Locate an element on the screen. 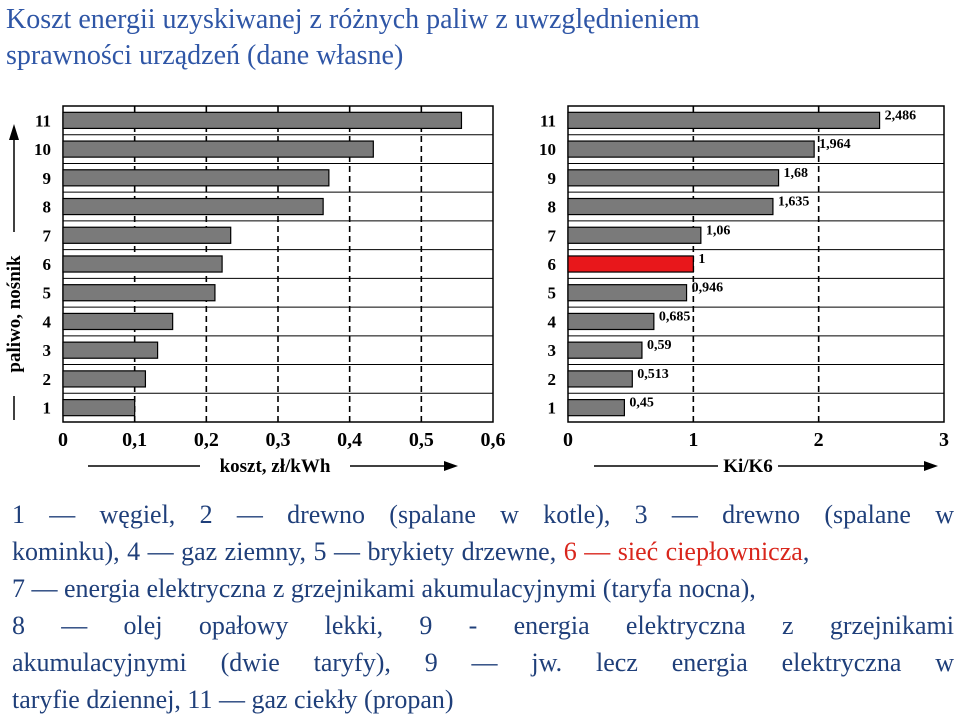 This screenshot has width=960, height=718. data-label: 1,06 is located at coordinates (718, 230).